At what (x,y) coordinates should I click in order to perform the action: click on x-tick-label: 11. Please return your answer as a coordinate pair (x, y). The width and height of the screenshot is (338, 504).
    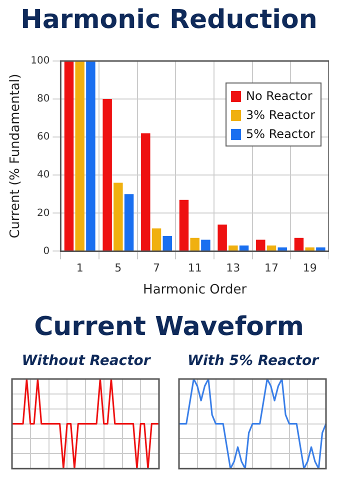
    Looking at the image, I should click on (195, 268).